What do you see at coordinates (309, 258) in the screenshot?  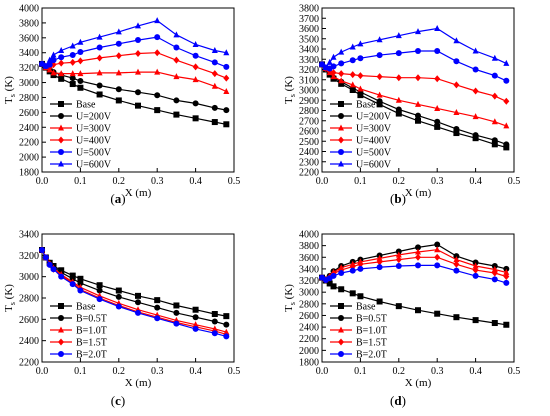 I see `y-tick-label: 3600` at bounding box center [309, 258].